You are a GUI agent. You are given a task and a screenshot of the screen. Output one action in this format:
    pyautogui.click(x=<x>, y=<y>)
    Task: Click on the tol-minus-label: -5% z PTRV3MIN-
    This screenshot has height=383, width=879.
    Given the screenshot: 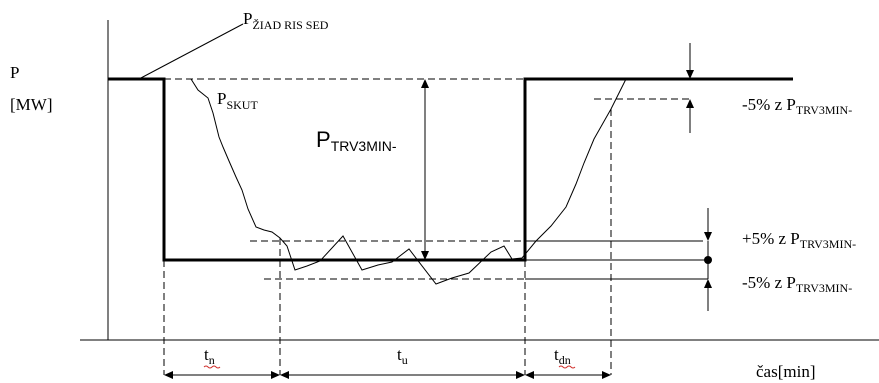 What is the action you would take?
    pyautogui.click(x=797, y=284)
    